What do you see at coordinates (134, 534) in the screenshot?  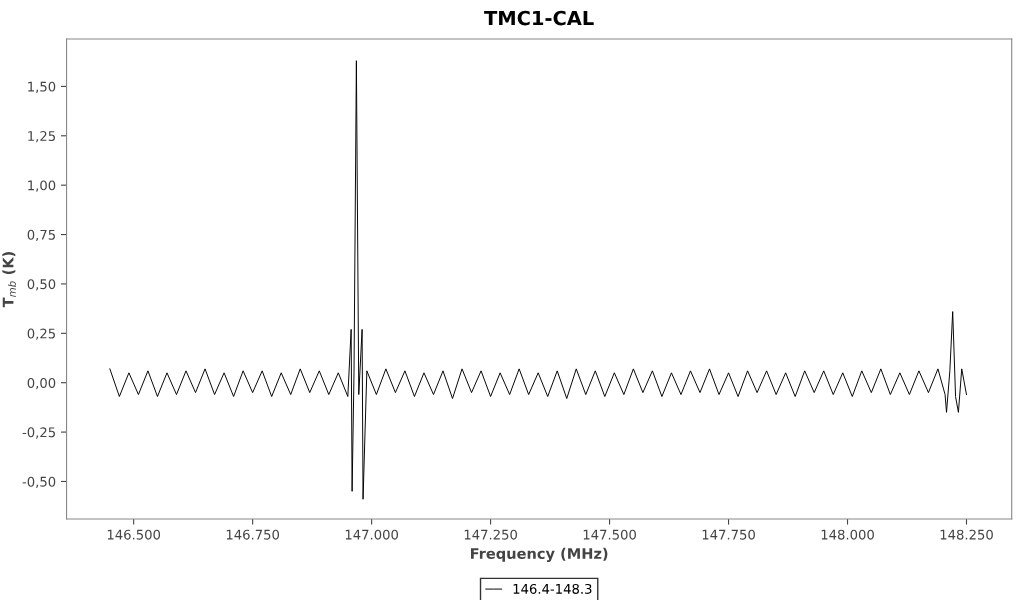 I see `x-tick-label: 146.500` at bounding box center [134, 534].